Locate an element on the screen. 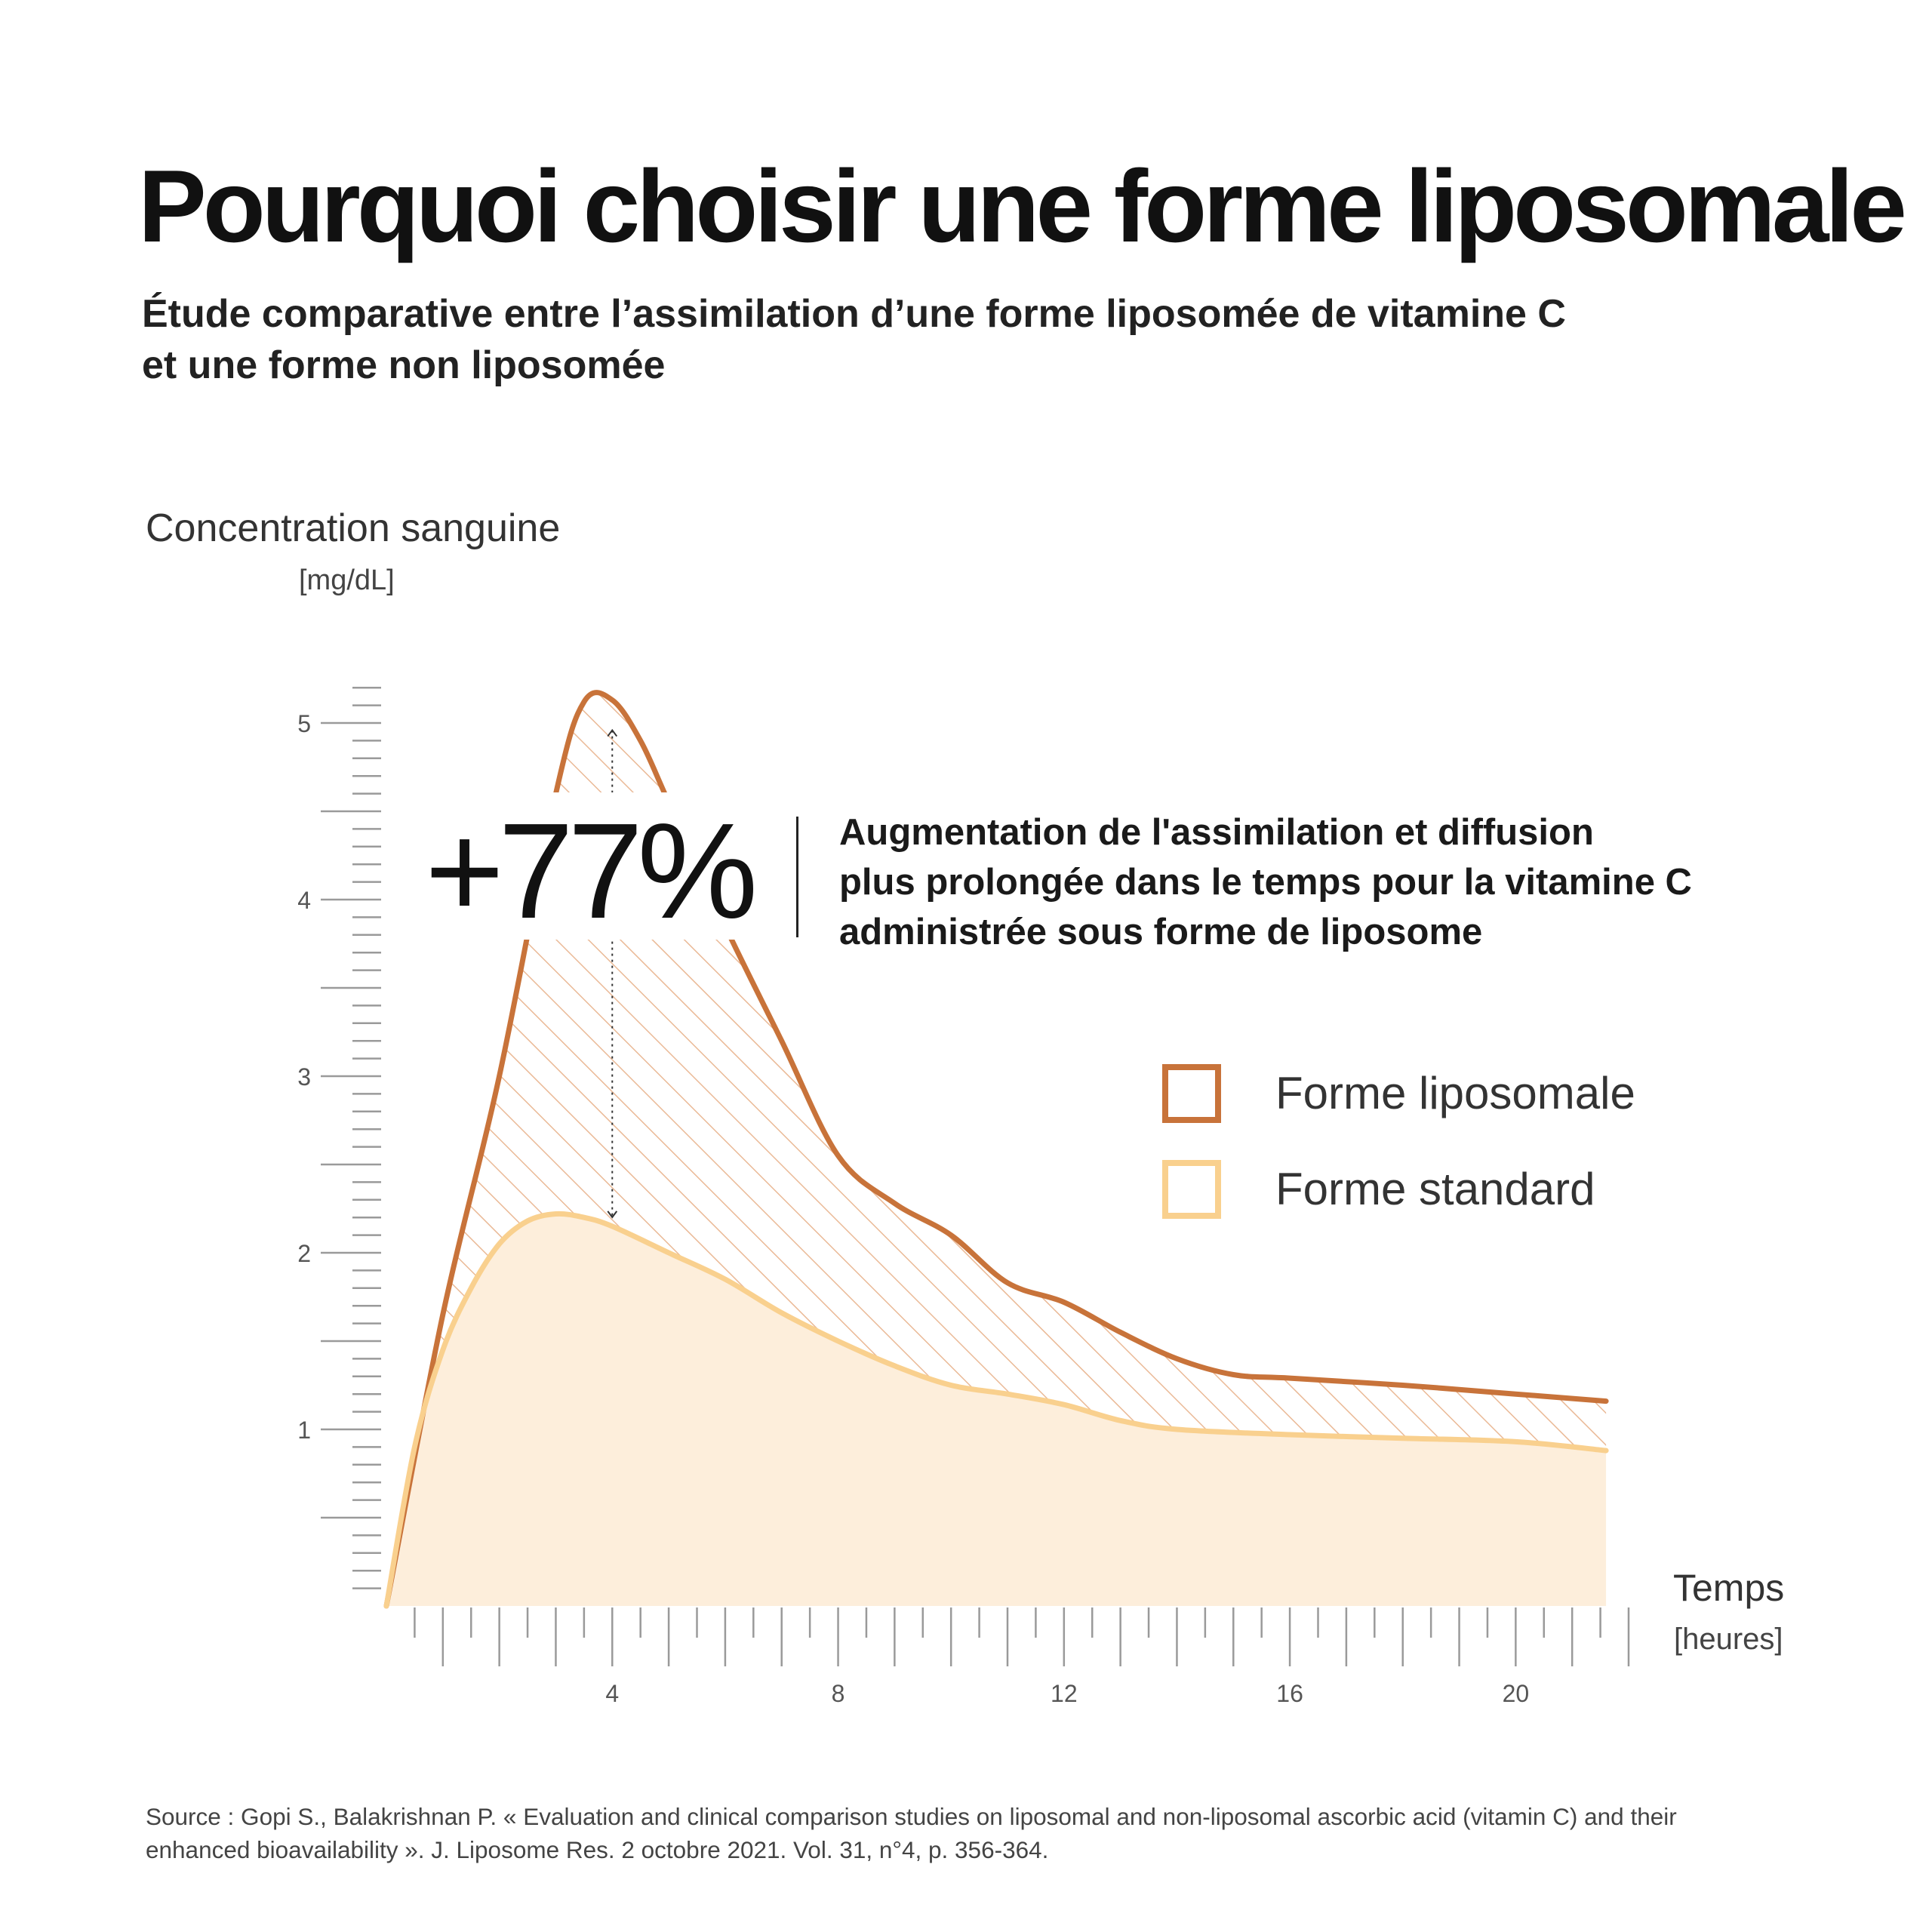 The height and width of the screenshot is (1932, 1932). y-tick-label: 5 is located at coordinates (304, 723).